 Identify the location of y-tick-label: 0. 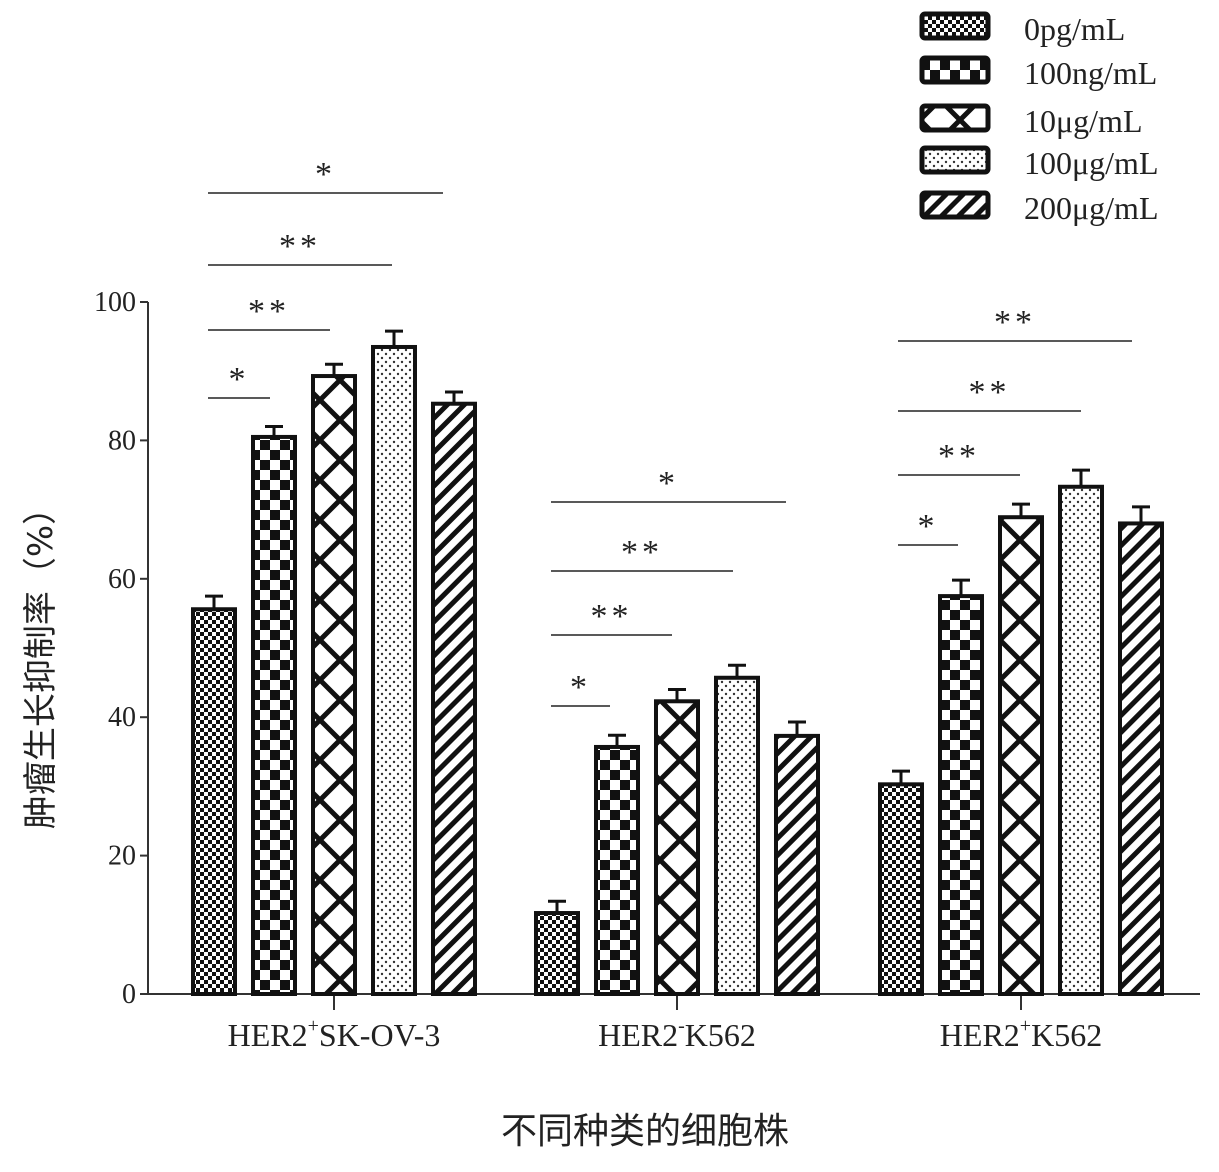
(129, 994).